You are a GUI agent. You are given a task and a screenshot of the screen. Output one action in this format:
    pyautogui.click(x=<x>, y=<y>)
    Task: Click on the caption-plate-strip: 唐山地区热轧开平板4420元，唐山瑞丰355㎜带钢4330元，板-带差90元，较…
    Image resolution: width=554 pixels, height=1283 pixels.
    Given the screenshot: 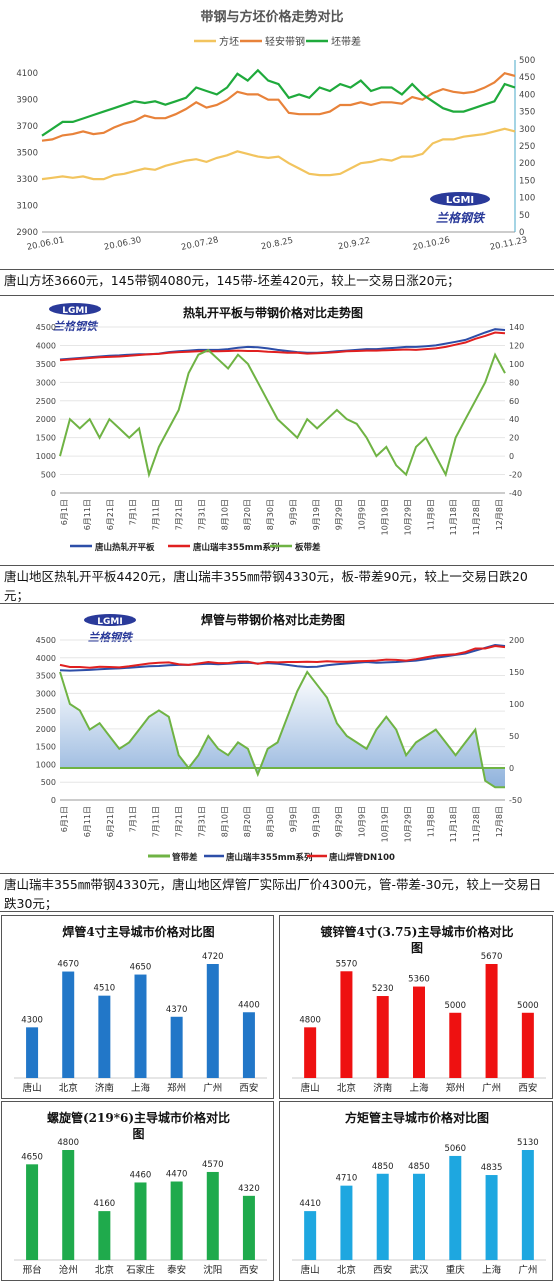 What is the action you would take?
    pyautogui.click(x=277, y=584)
    